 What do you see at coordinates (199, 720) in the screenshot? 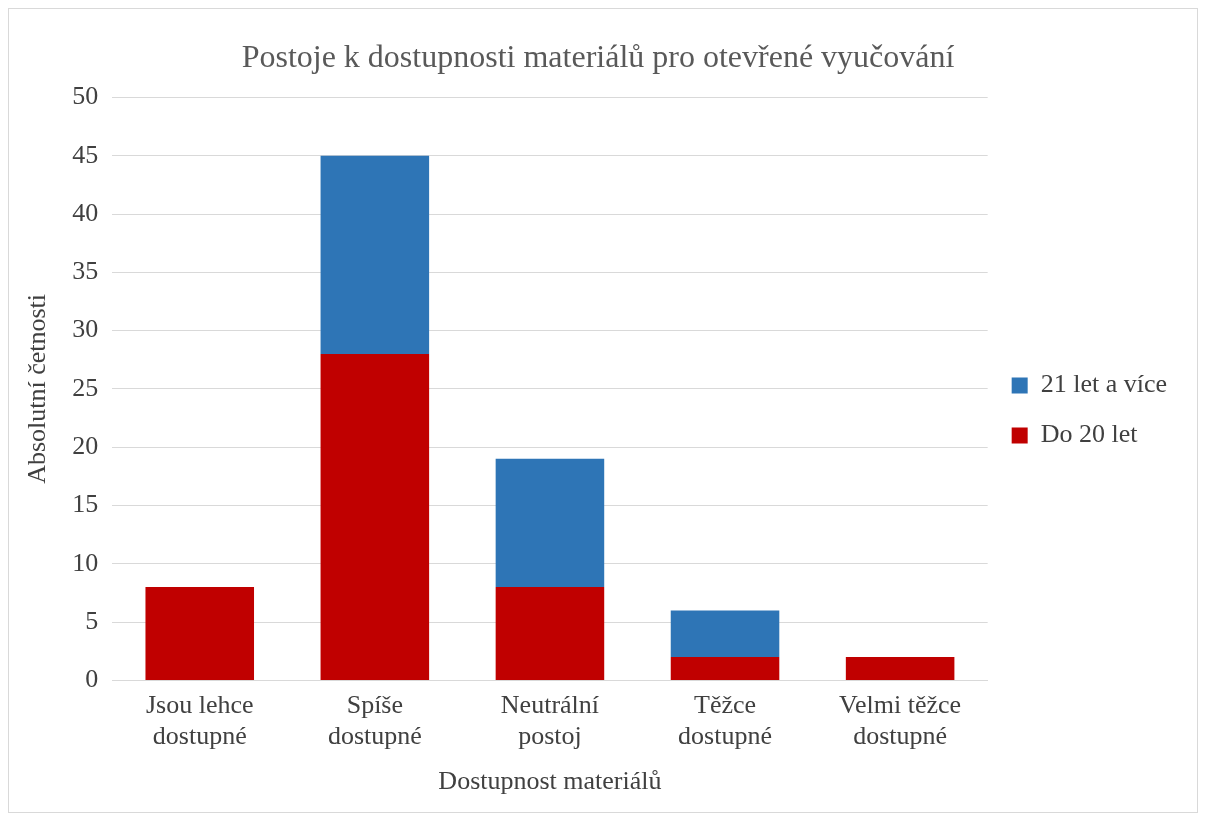
I see `x-tick-label: Jsou lehce dostupné` at bounding box center [199, 720].